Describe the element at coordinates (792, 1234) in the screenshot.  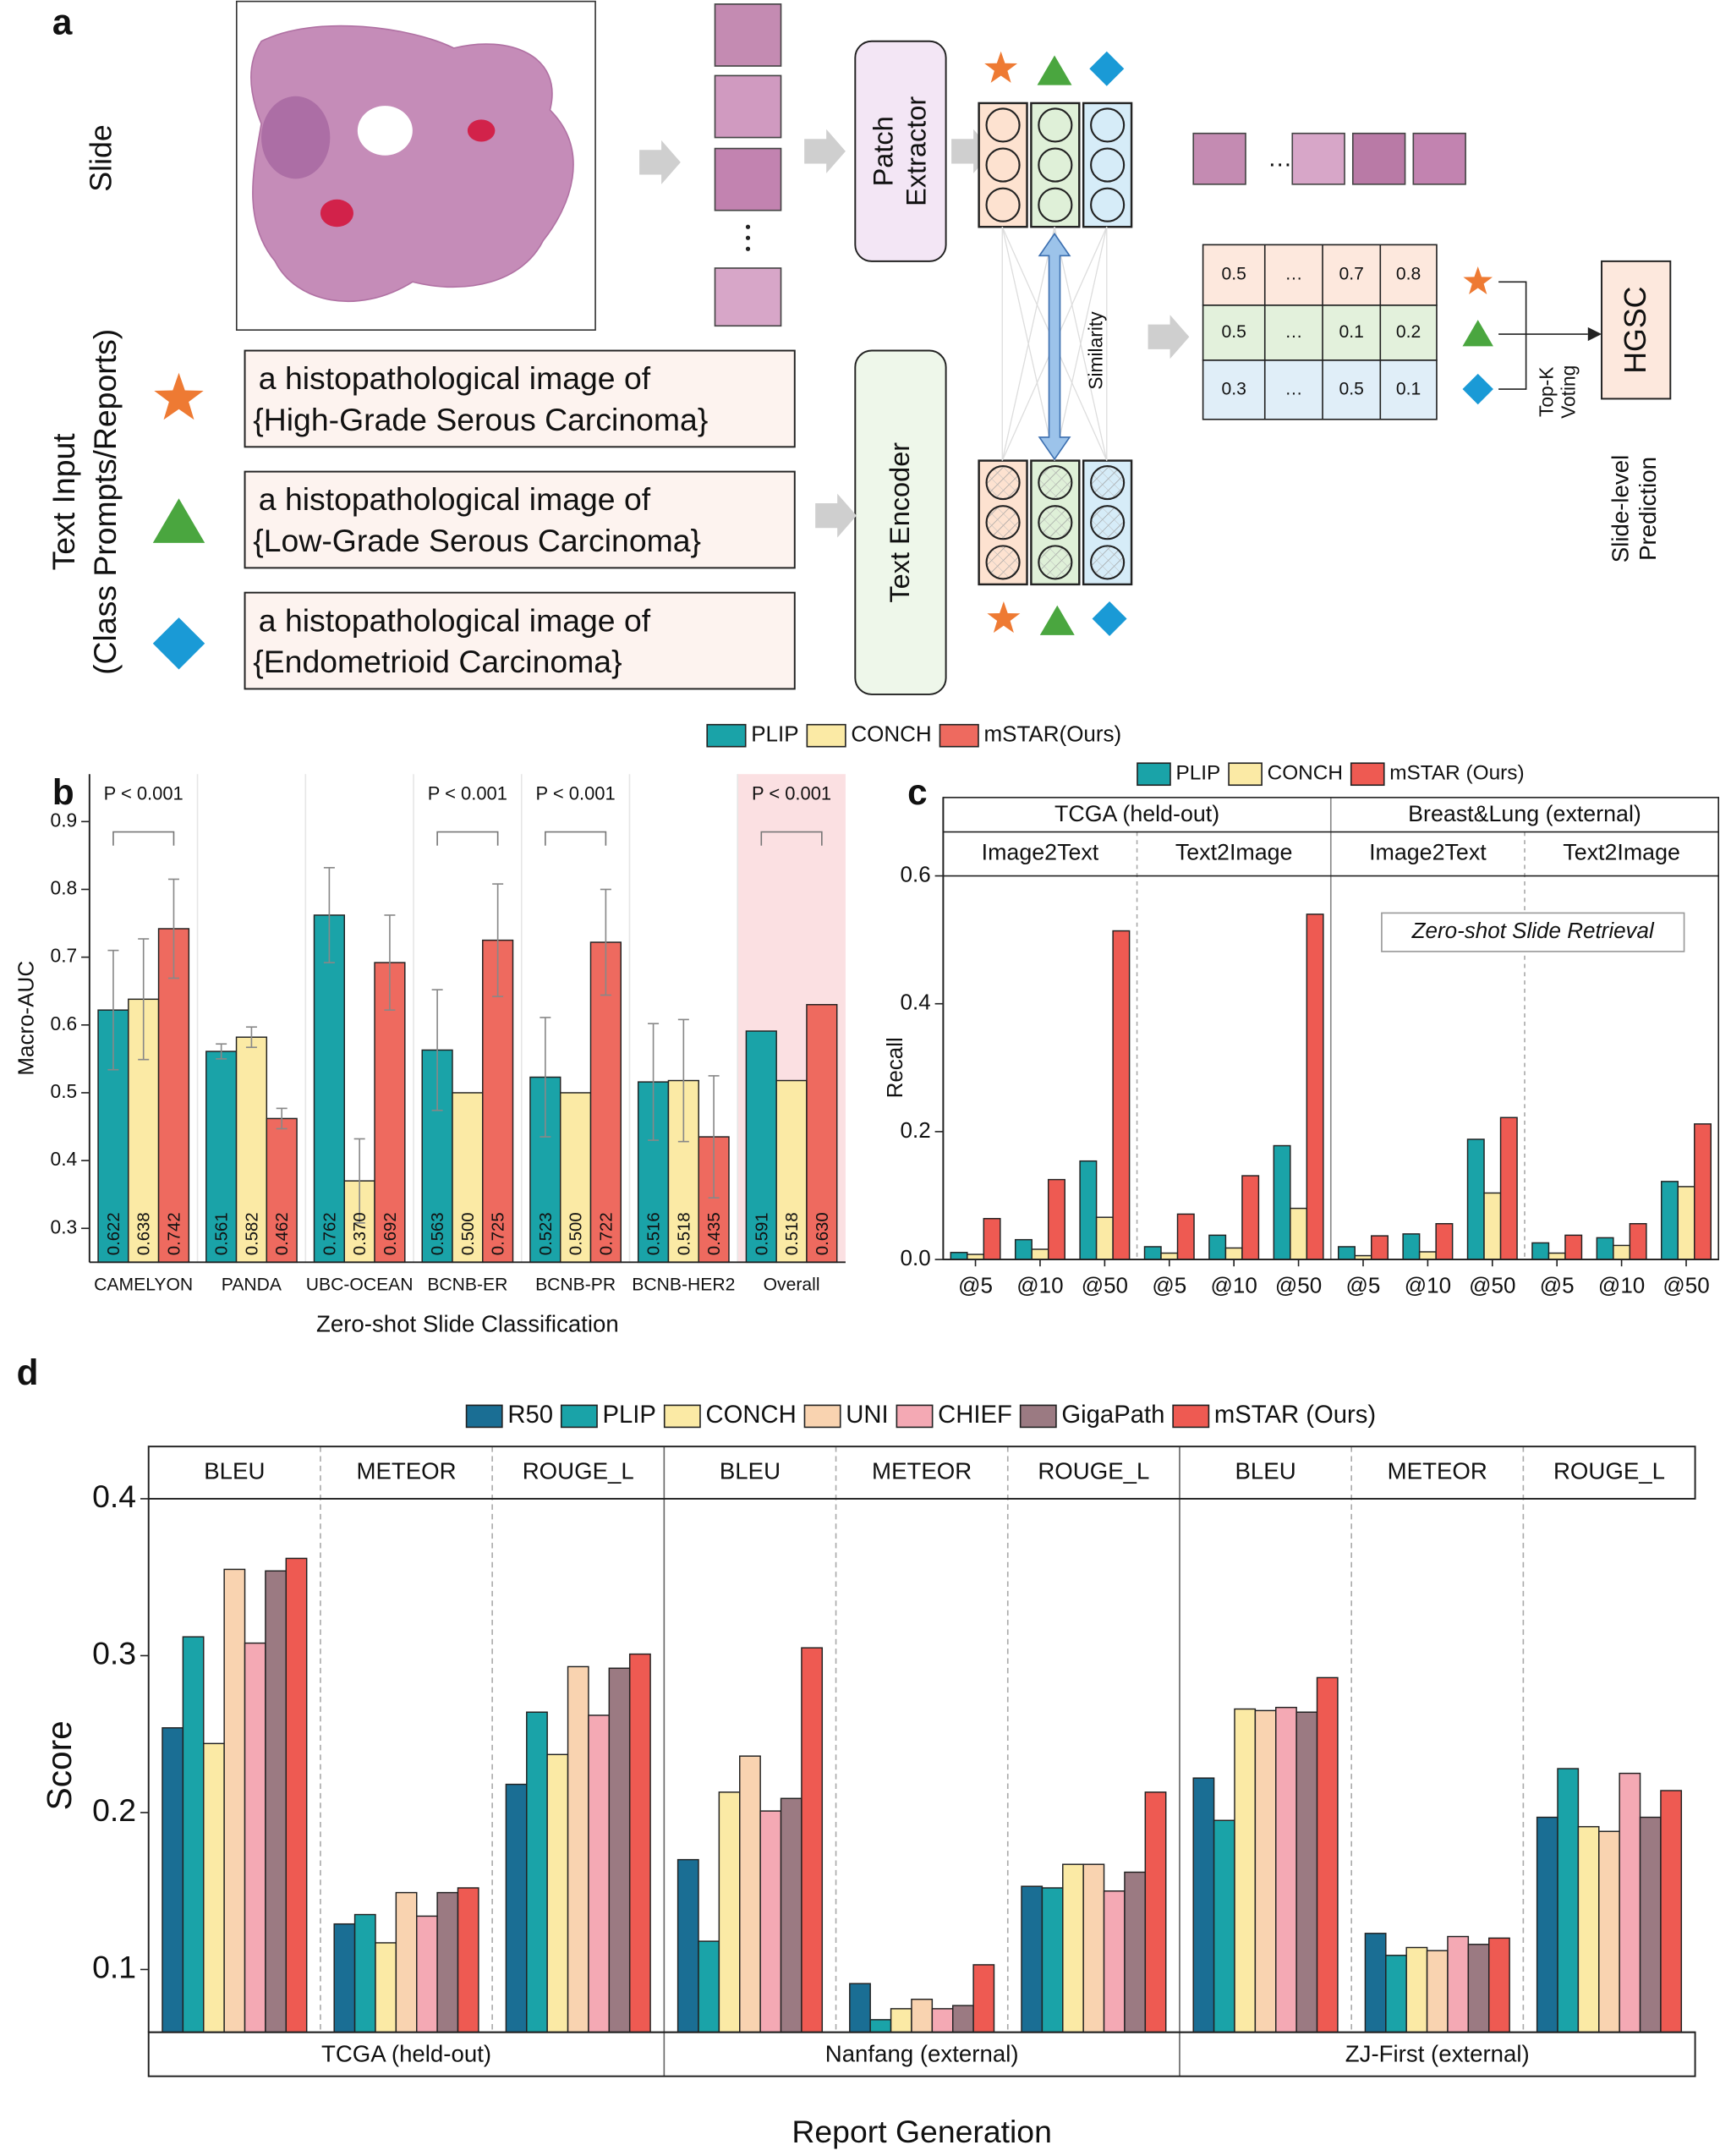
I see `value-label: 0.518` at that location.